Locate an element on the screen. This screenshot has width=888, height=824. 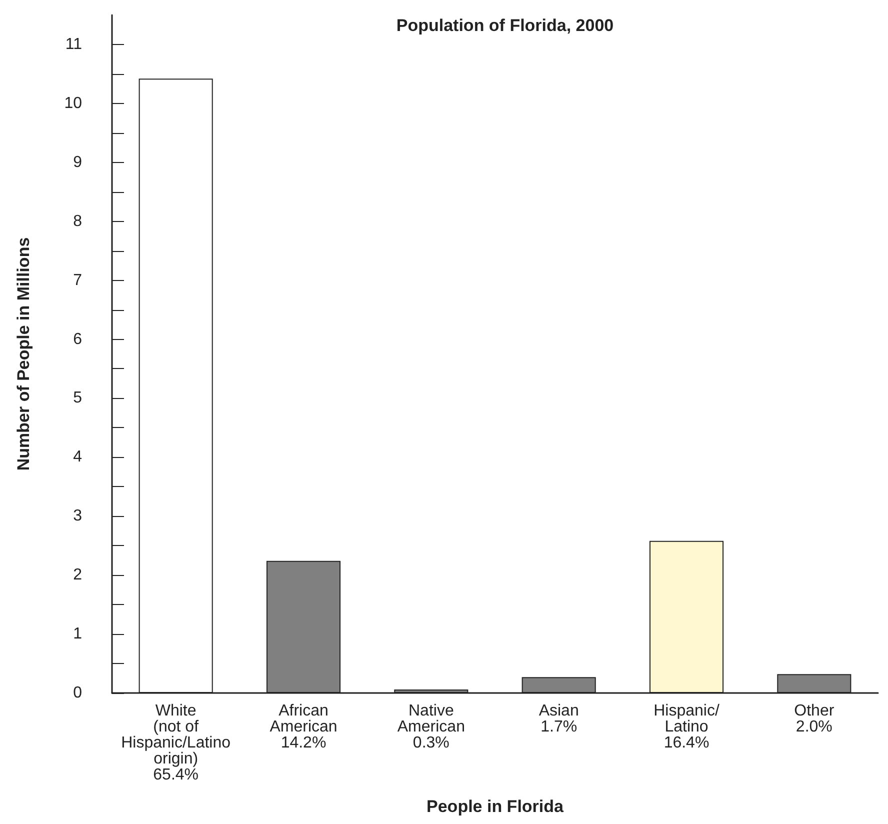
x-tick-label: White (not of Hispanic/Latino origin) 65.4% is located at coordinates (176, 743).